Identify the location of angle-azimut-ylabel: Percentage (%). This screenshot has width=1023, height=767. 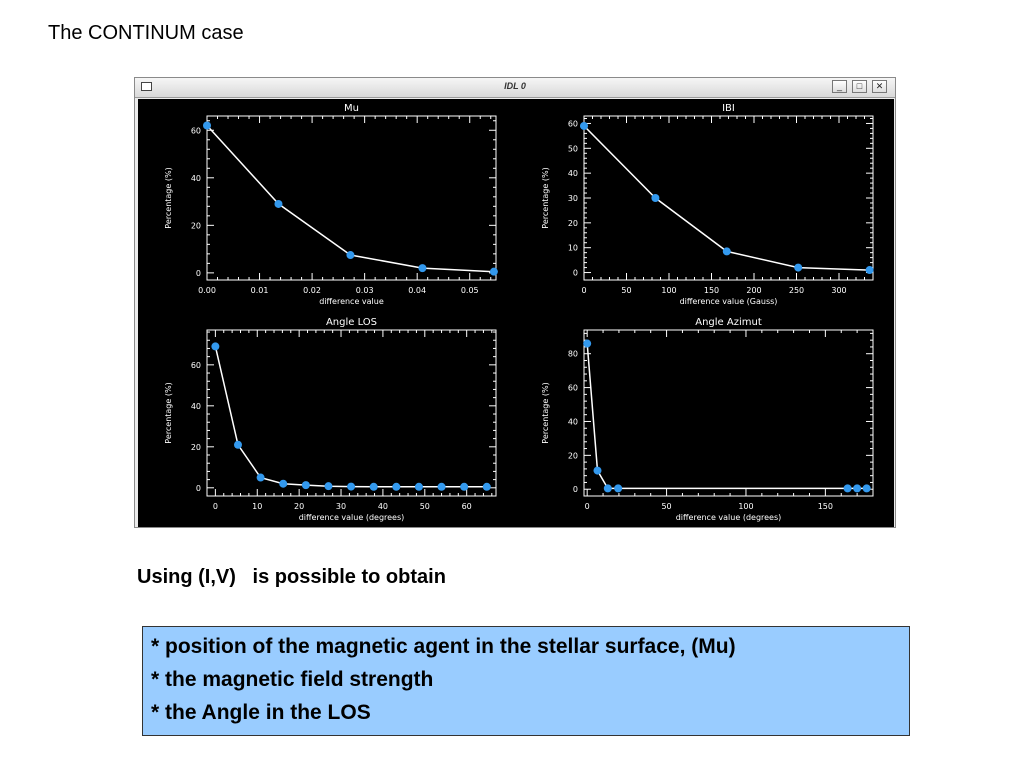
(545, 412).